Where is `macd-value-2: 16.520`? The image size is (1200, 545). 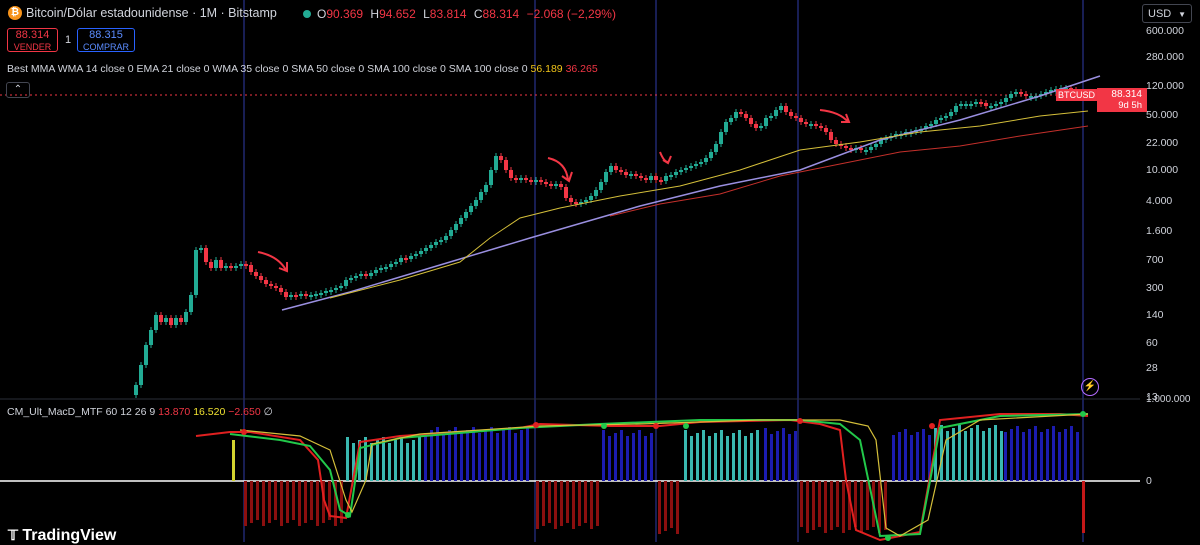 macd-value-2: 16.520 is located at coordinates (209, 412).